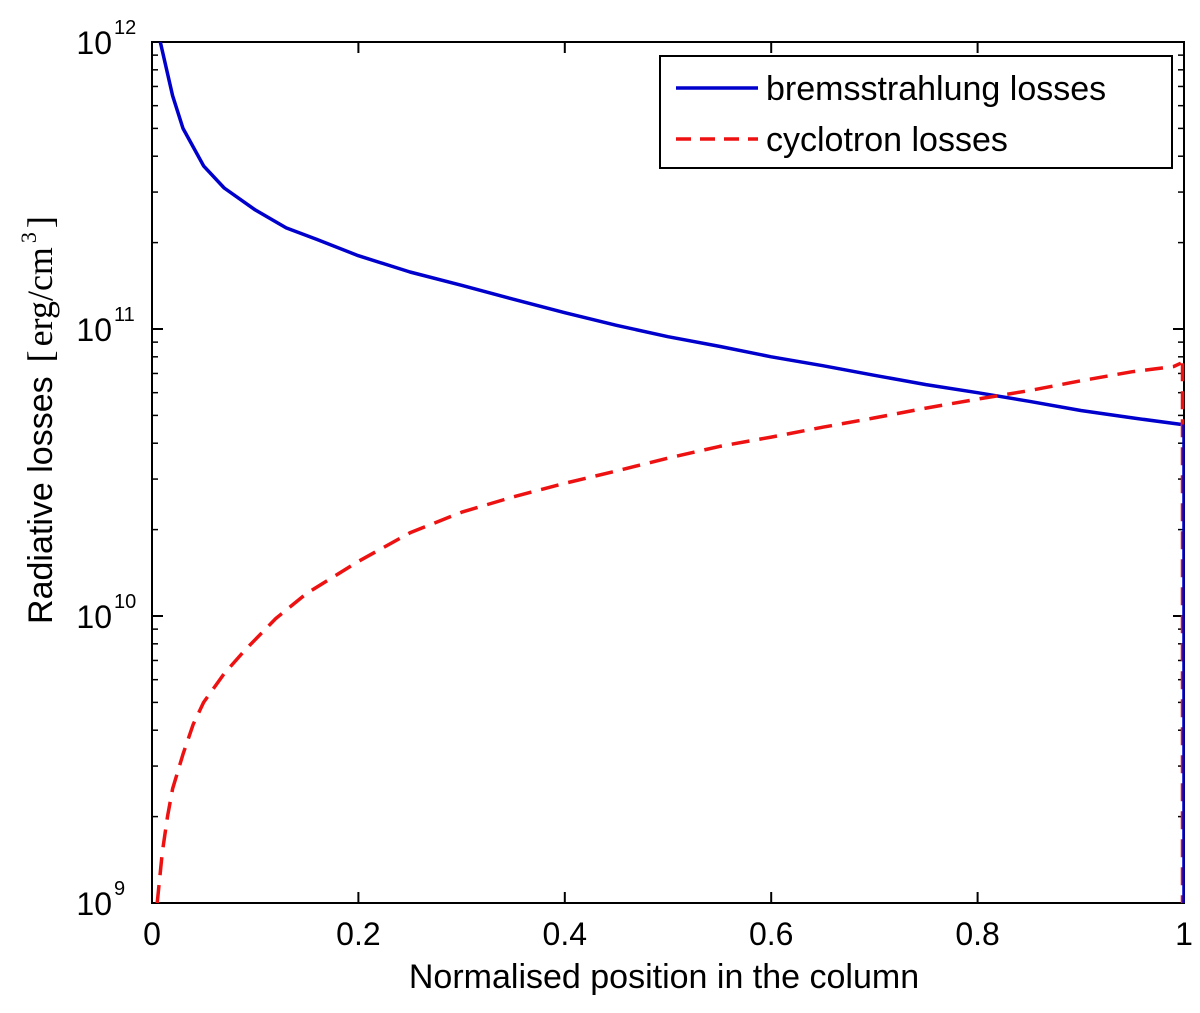 The image size is (1200, 1013). I want to click on y-axis-label: Radiative losses, so click(41, 500).